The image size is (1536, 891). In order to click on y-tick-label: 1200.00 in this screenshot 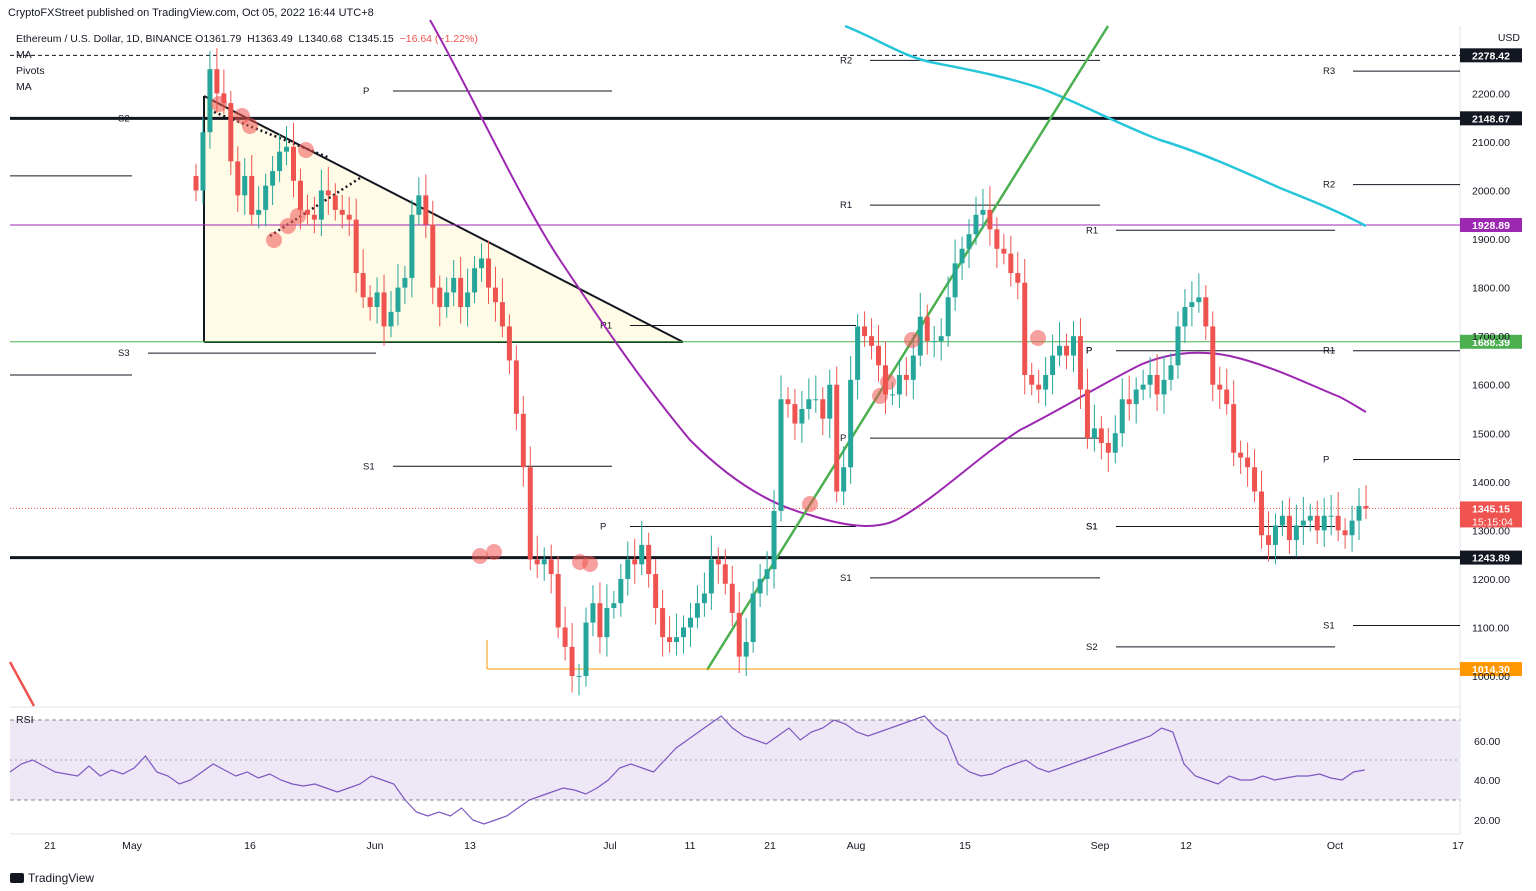, I will do `click(1491, 580)`.